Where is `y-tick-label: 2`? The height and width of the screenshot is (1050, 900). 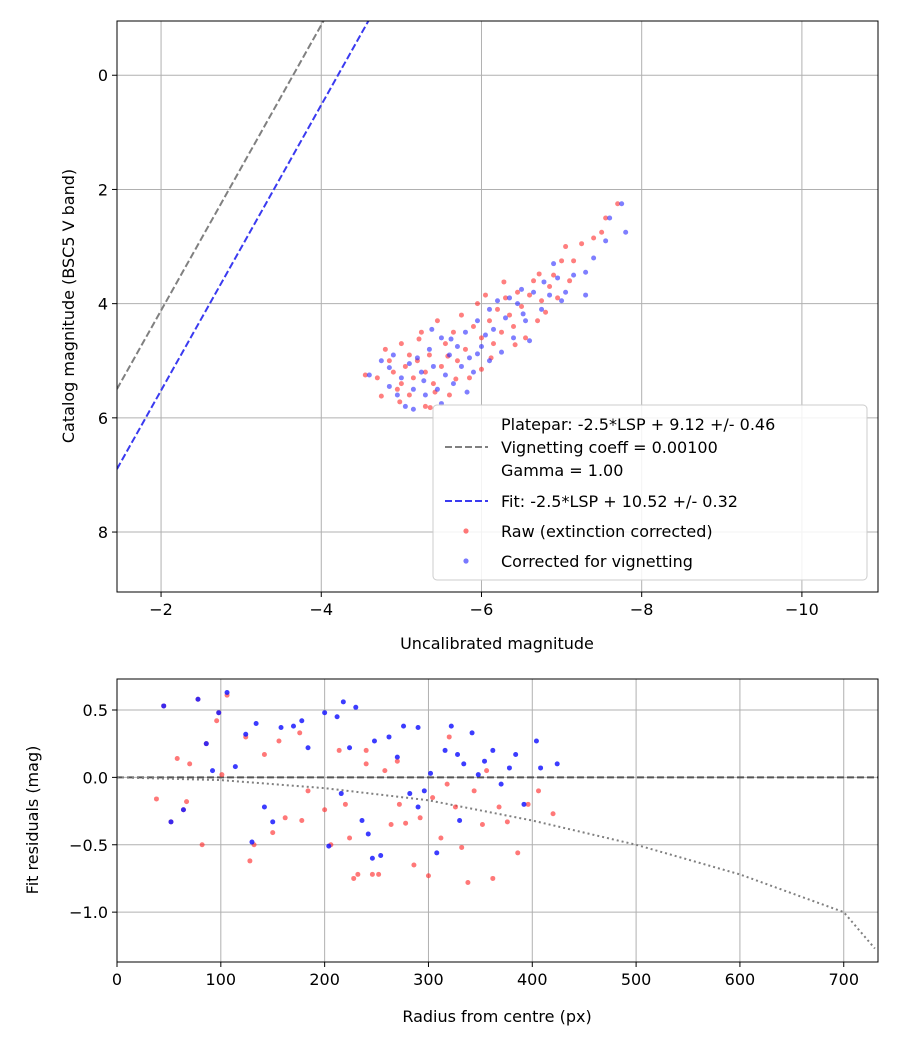 y-tick-label: 2 is located at coordinates (103, 189).